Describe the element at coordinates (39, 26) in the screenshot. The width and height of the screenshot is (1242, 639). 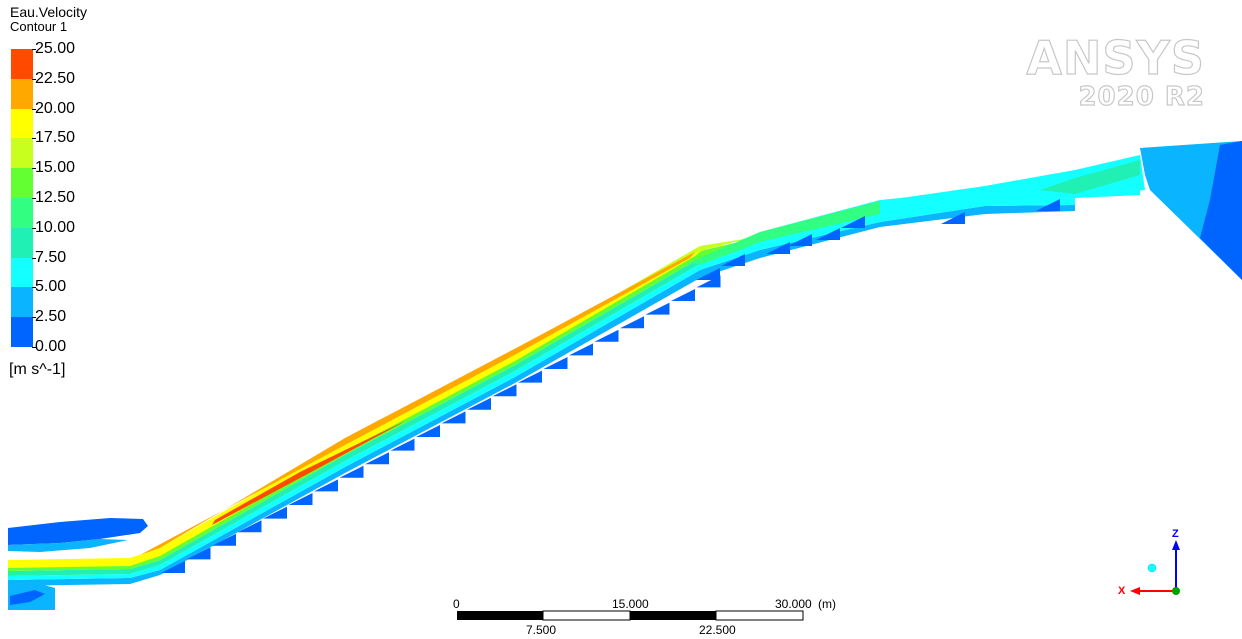
I see `legend-subtitle: Contour 1` at that location.